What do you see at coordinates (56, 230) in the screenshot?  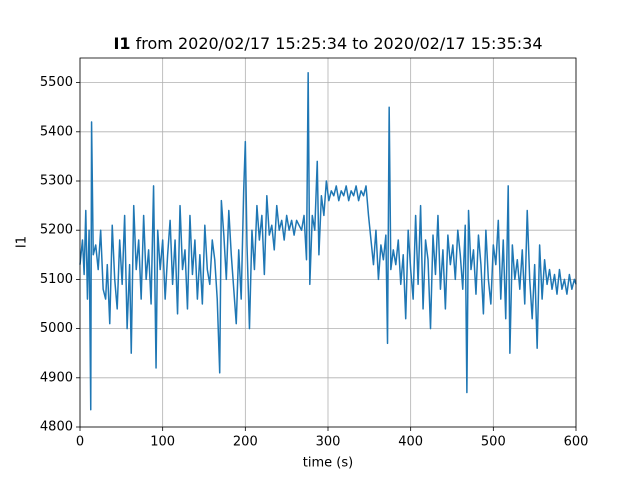 I see `y-tick-label: 5200` at bounding box center [56, 230].